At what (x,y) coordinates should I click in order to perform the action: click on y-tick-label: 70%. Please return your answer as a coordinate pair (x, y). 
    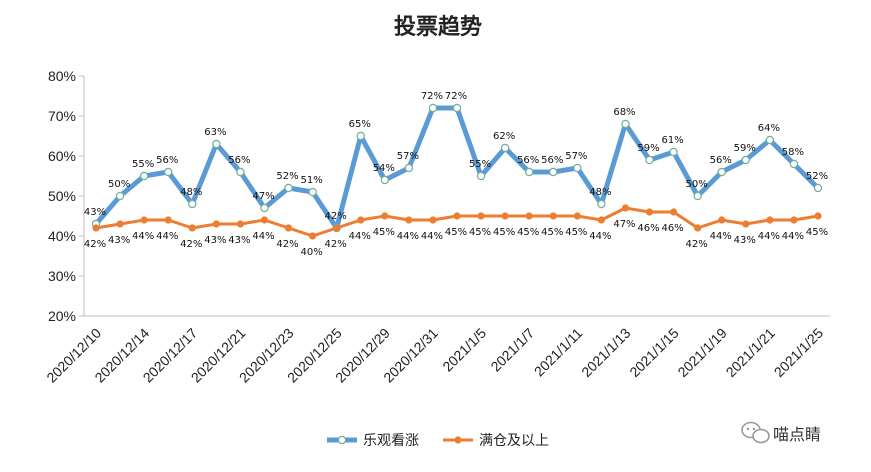
    Looking at the image, I should click on (62, 116).